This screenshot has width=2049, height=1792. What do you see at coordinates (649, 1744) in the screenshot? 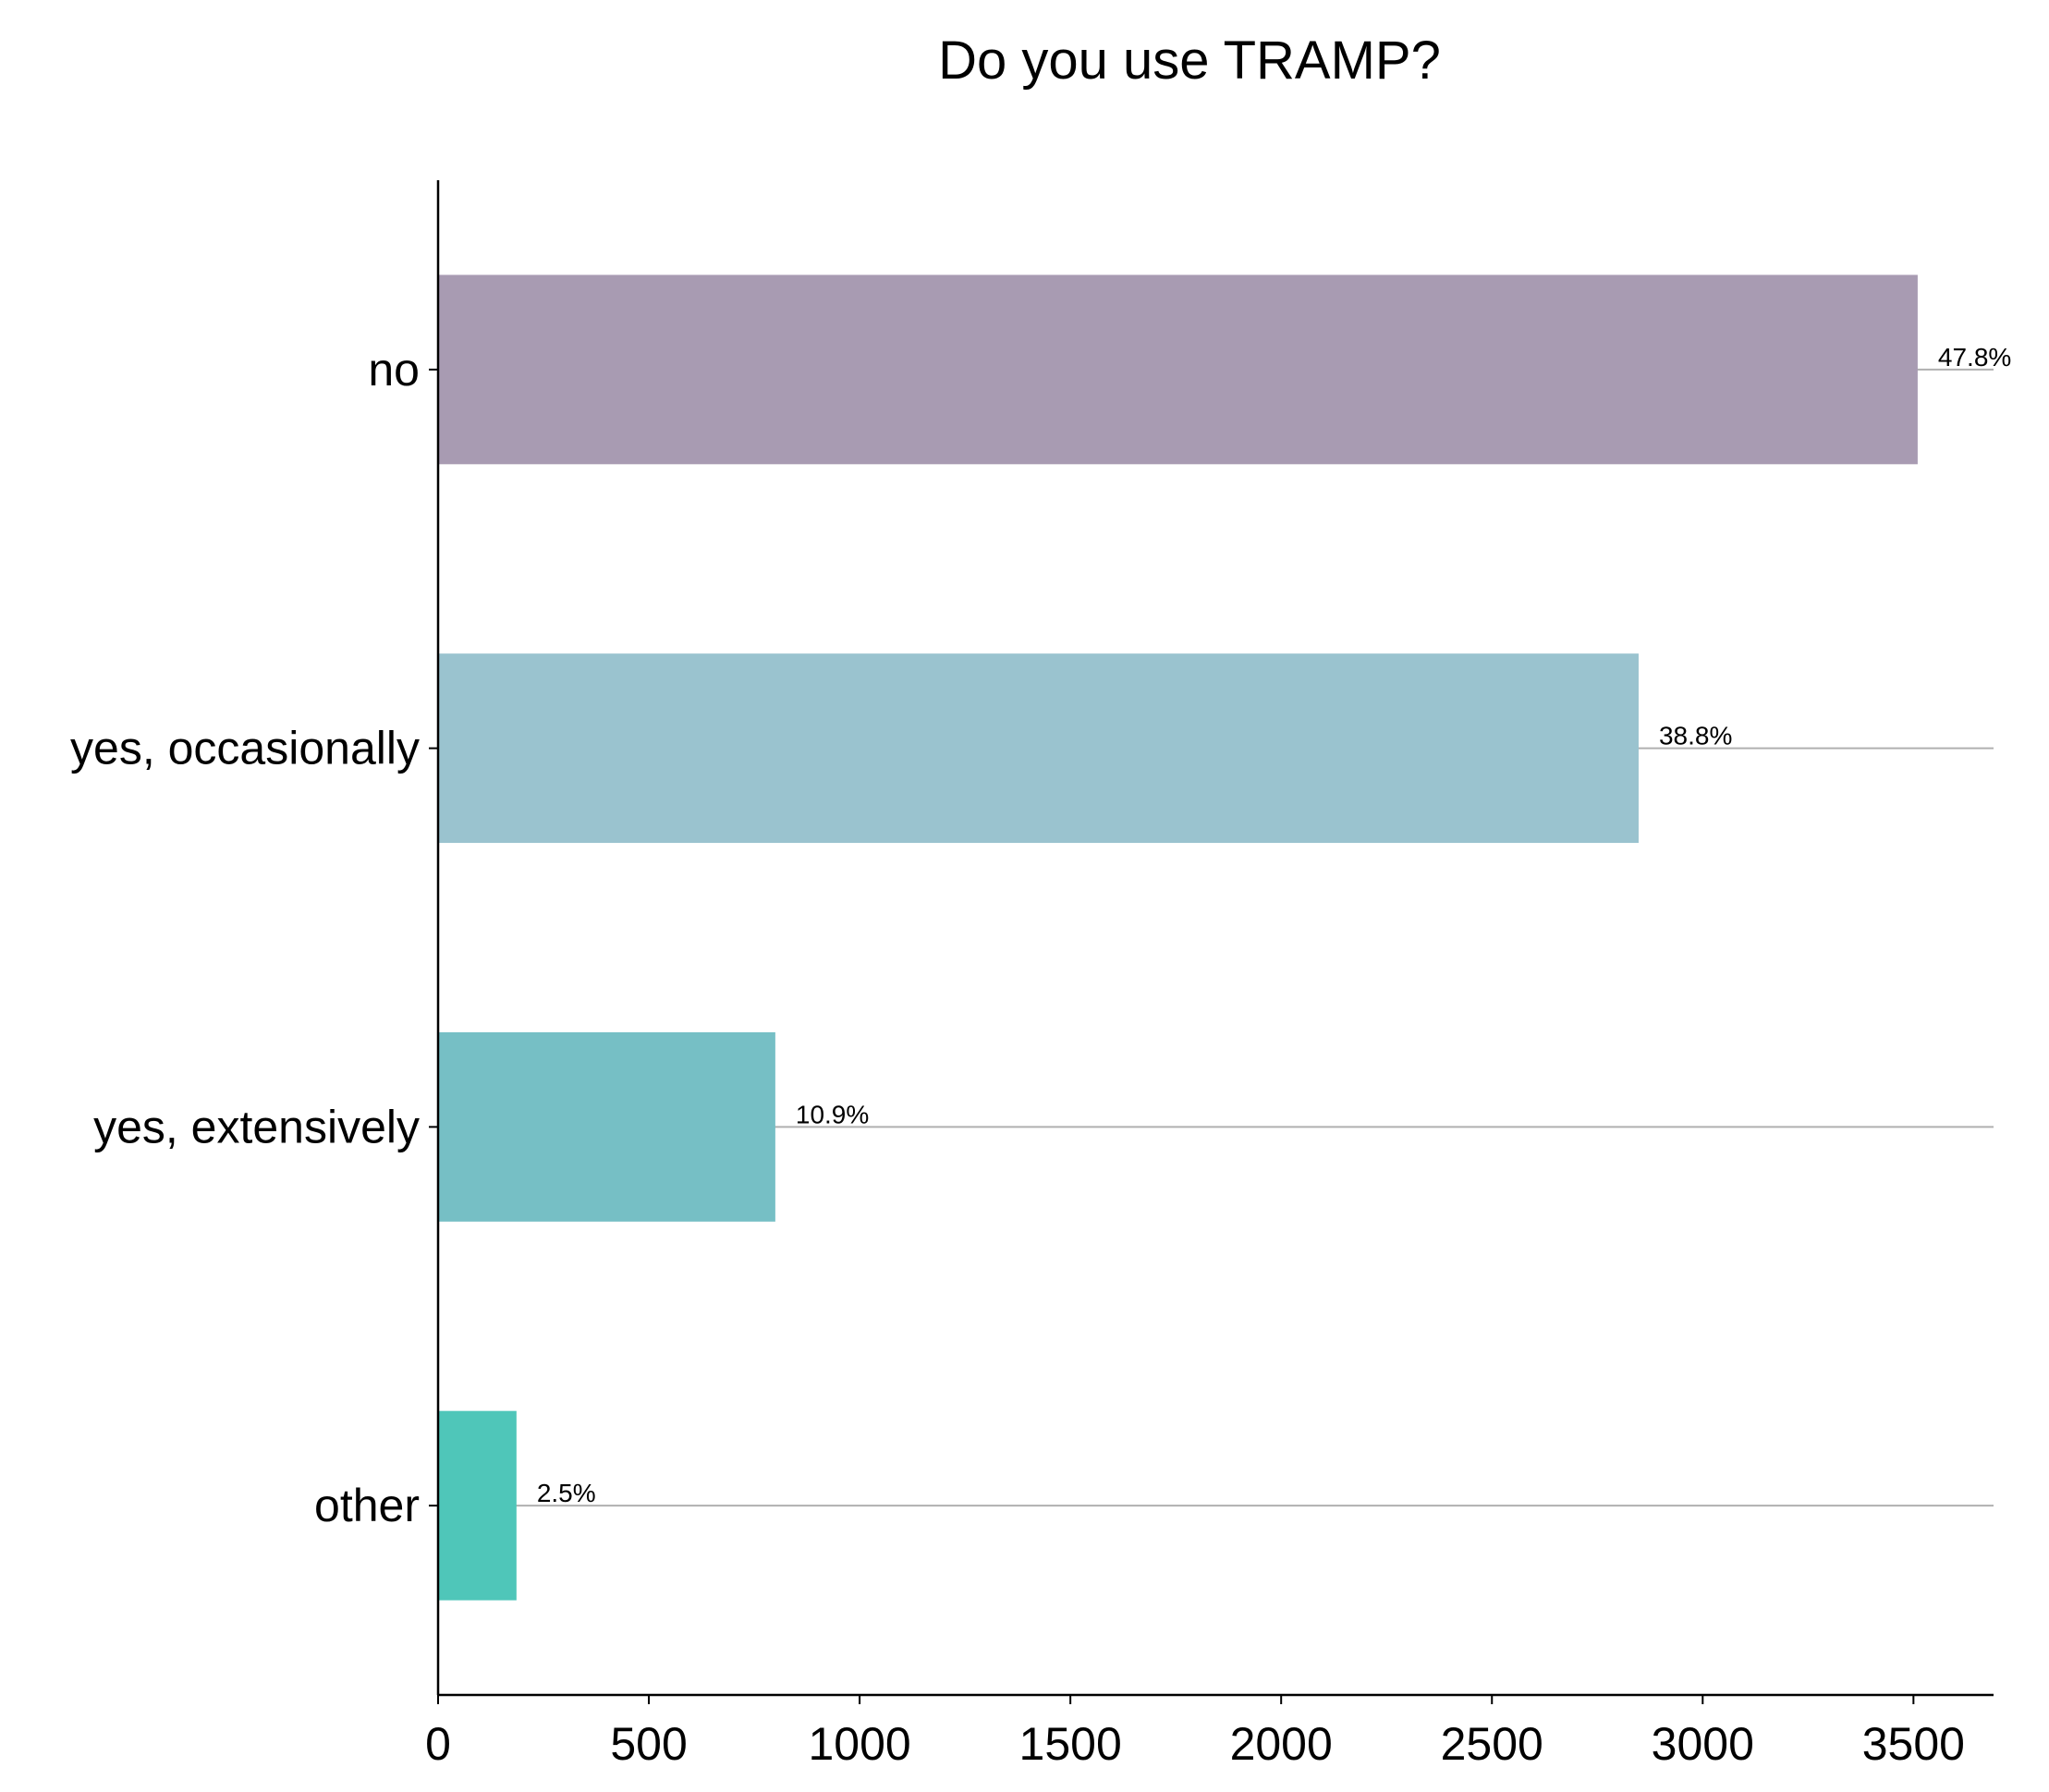
I see `x-tick-label: 500` at bounding box center [649, 1744].